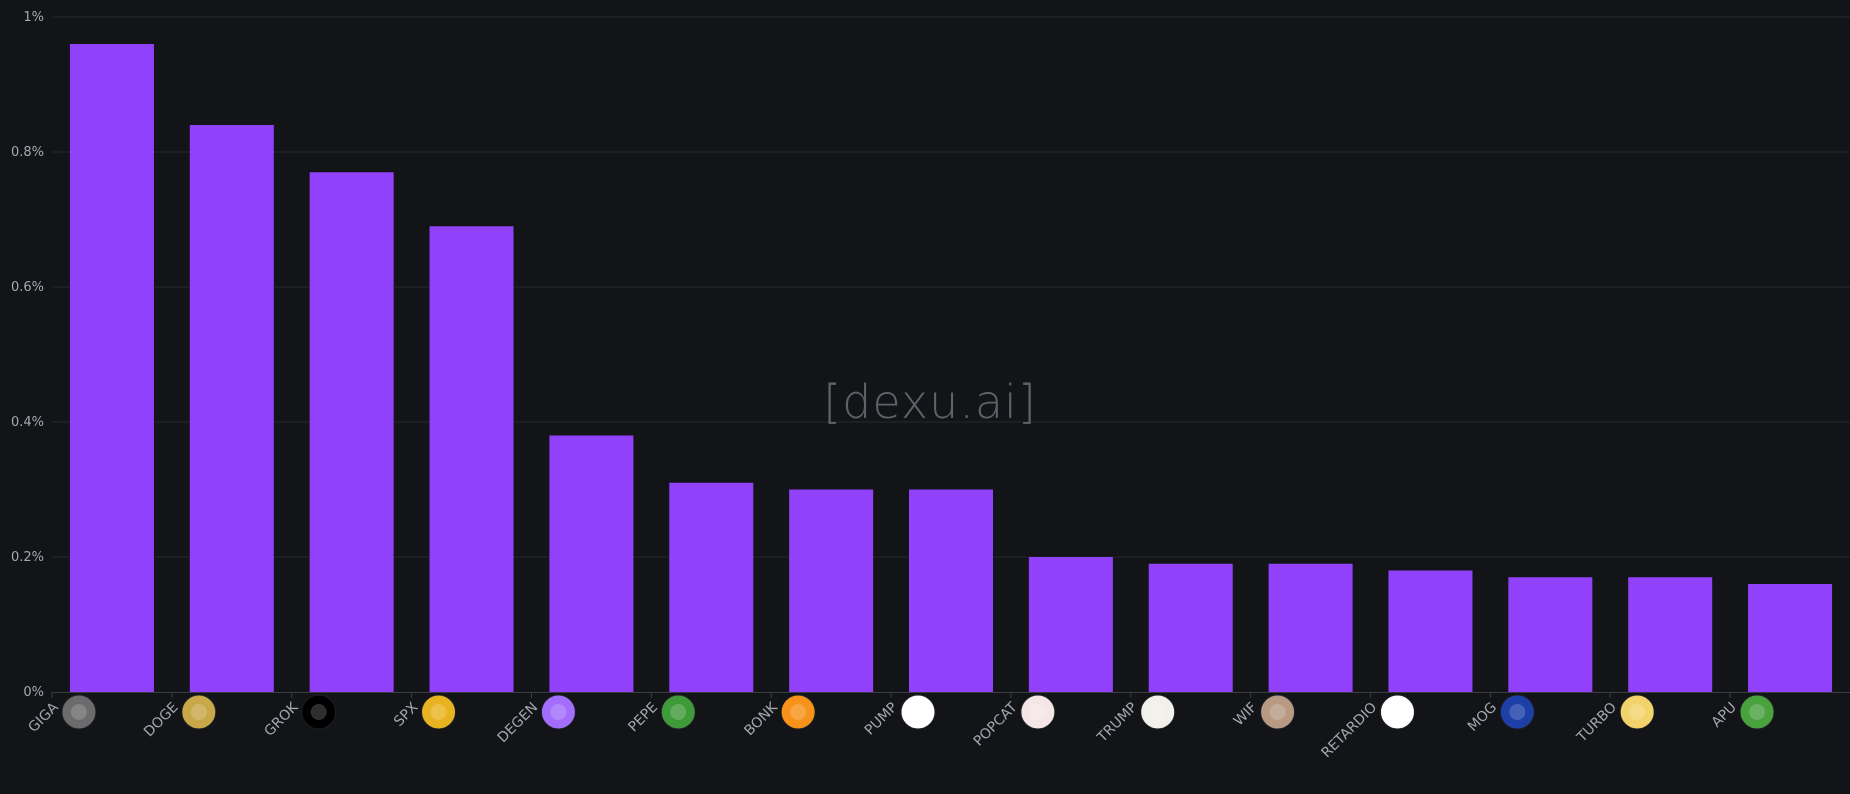  I want to click on y-tick-label: 0.4%, so click(27, 422).